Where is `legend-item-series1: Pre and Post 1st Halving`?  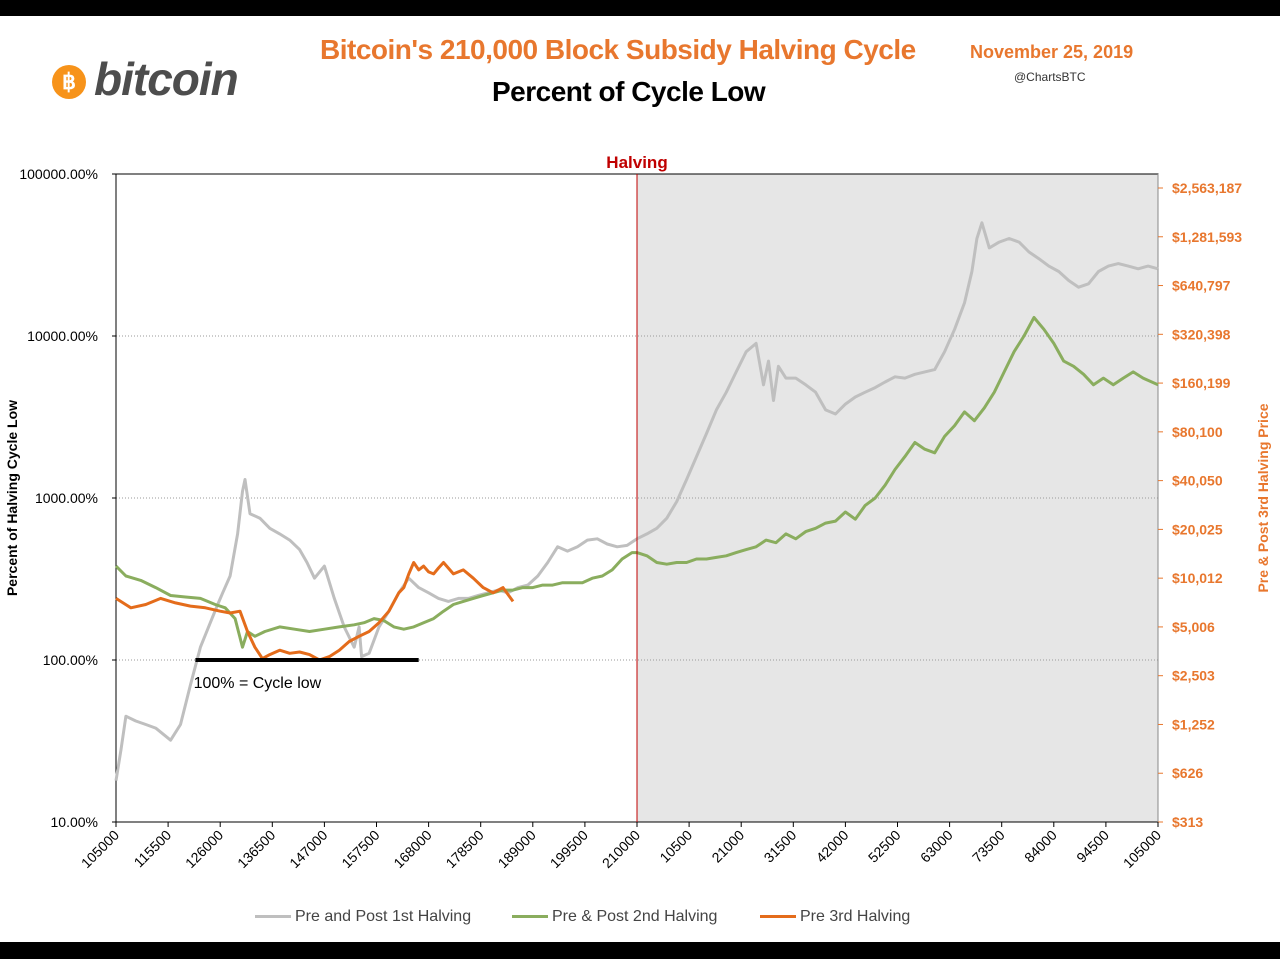 legend-item-series1: Pre and Post 1st Halving is located at coordinates (363, 917).